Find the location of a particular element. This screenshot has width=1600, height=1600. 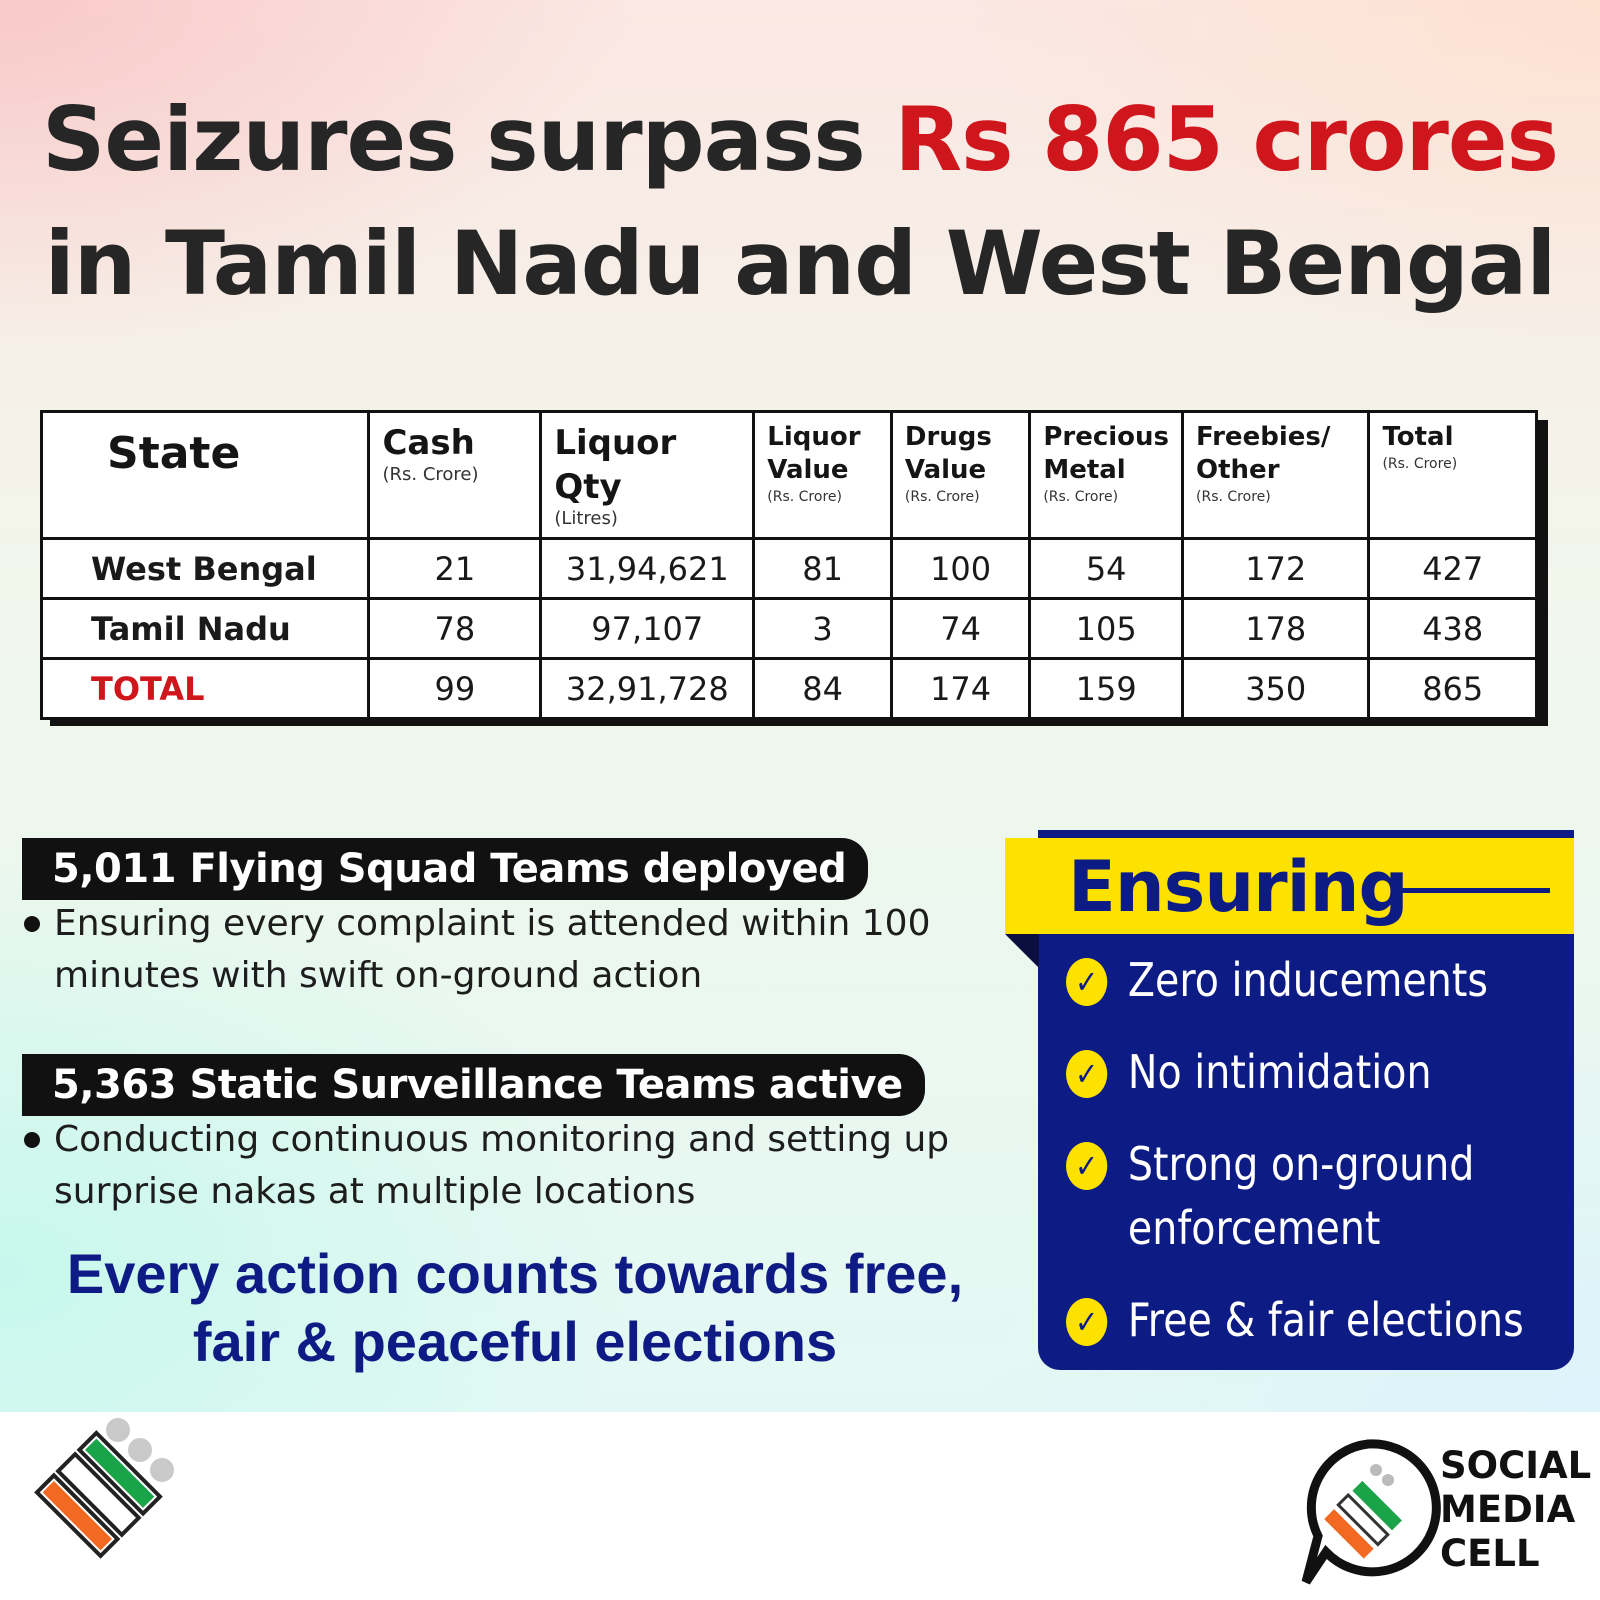

headline-line-1: Seizures surpass Rs 865 crores is located at coordinates (800, 140).